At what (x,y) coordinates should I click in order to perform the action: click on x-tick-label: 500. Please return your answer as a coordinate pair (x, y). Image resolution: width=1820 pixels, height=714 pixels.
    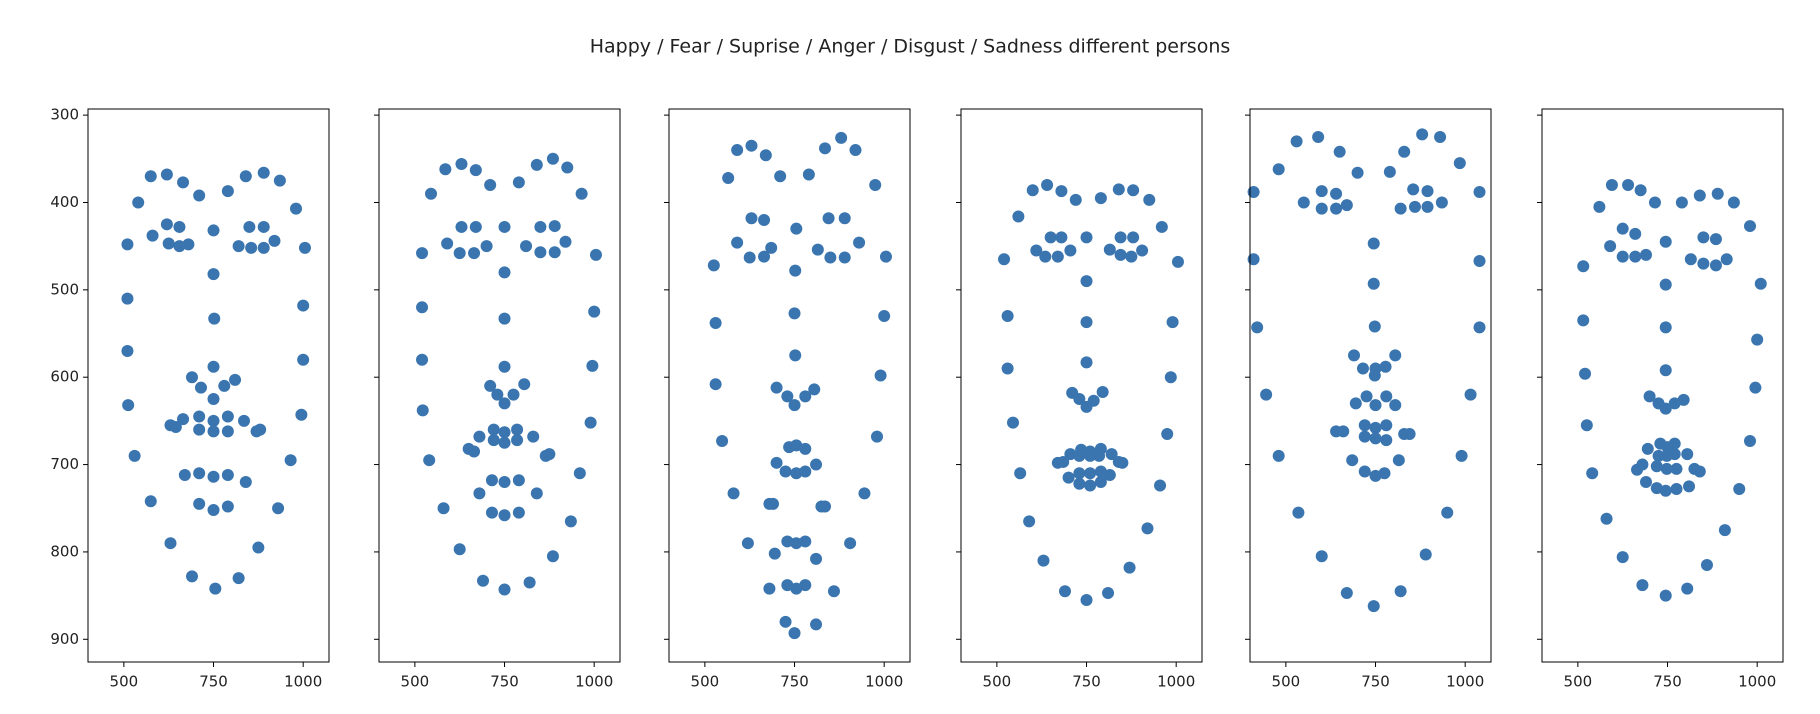
    Looking at the image, I should click on (1286, 682).